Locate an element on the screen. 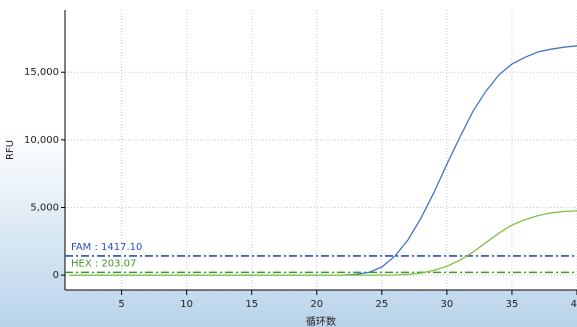 This screenshot has width=577, height=327. x-tick-label: 20 is located at coordinates (316, 304).